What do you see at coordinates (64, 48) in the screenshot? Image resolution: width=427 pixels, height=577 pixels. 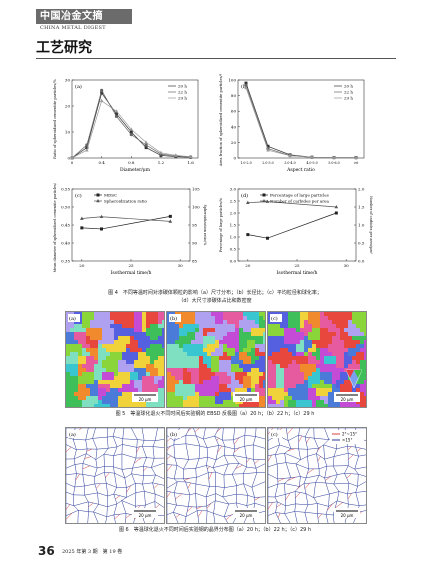 I see `section-title: 工艺研究` at bounding box center [64, 48].